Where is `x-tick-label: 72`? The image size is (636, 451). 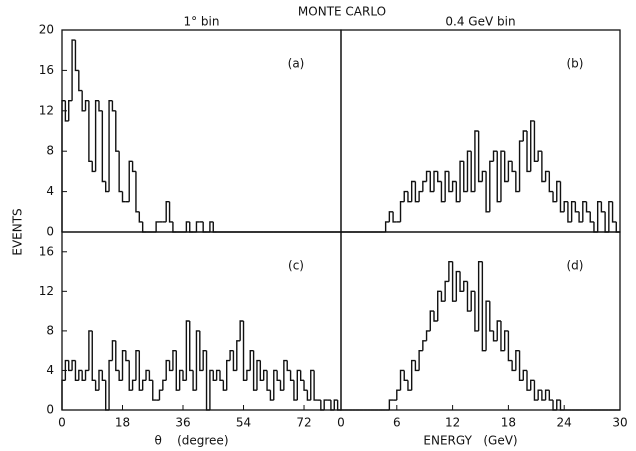 x-tick-label: 72 is located at coordinates (303, 423).